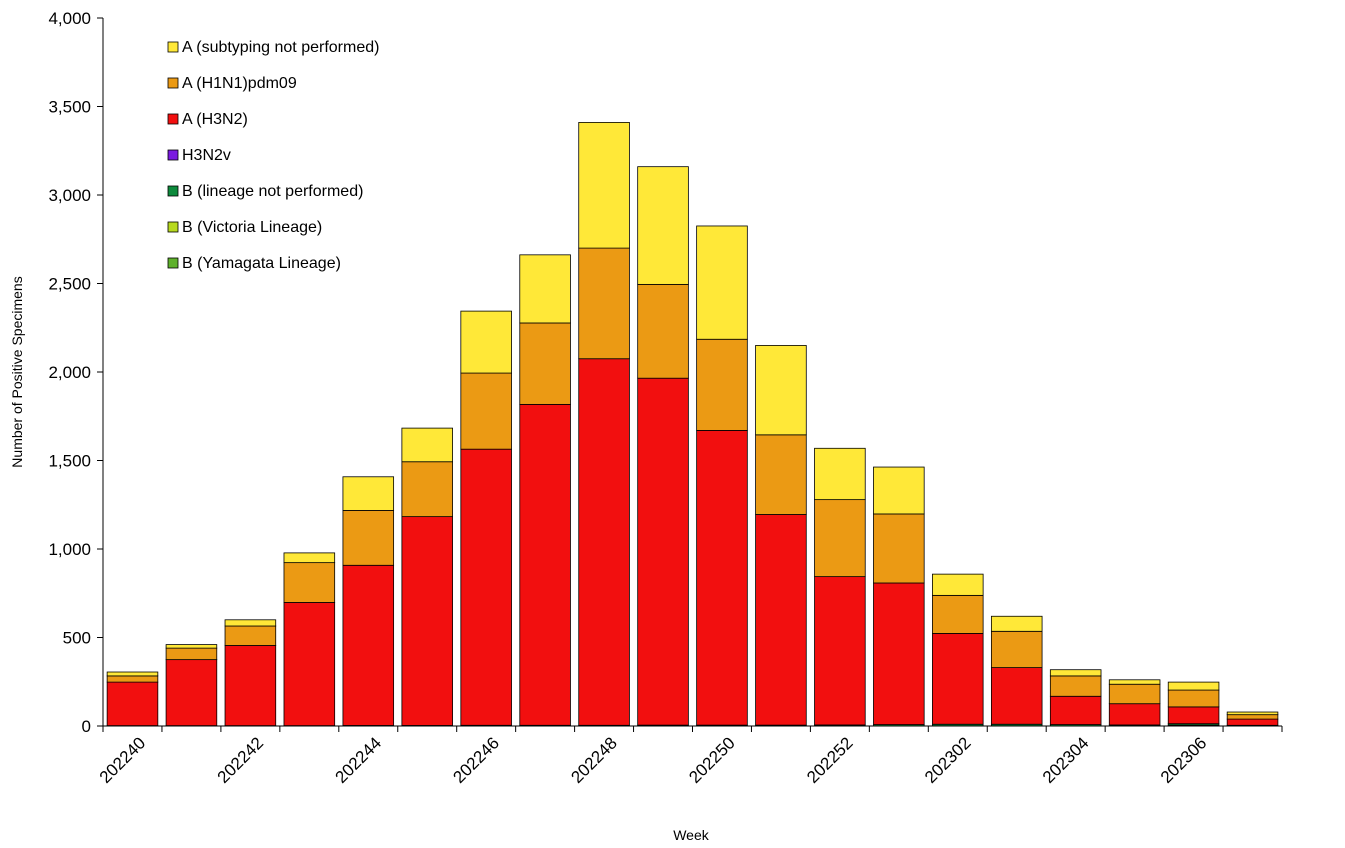 This screenshot has height=848, width=1345. What do you see at coordinates (1184, 760) in the screenshot?
I see `x-tick-label: 202306` at bounding box center [1184, 760].